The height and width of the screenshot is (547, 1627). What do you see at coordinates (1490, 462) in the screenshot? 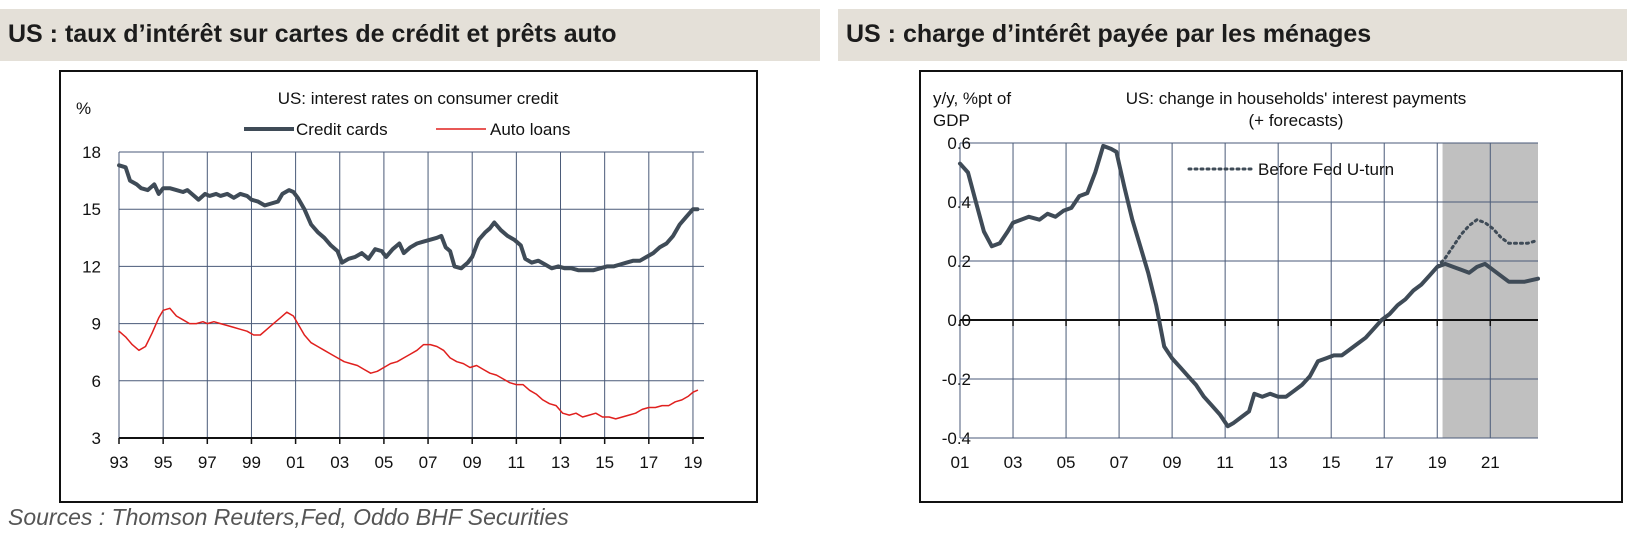
I see `x-tick-label: 21` at bounding box center [1490, 462].